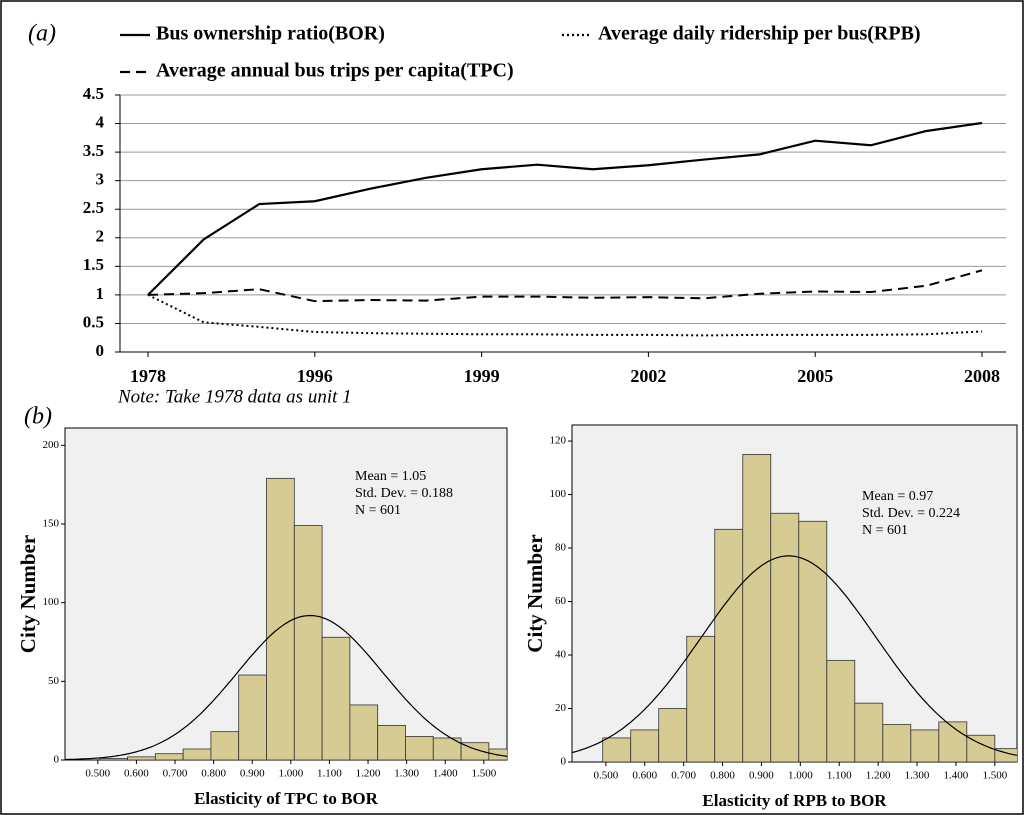  What do you see at coordinates (93, 264) in the screenshot?
I see `y-tick-label: 1.5` at bounding box center [93, 264].